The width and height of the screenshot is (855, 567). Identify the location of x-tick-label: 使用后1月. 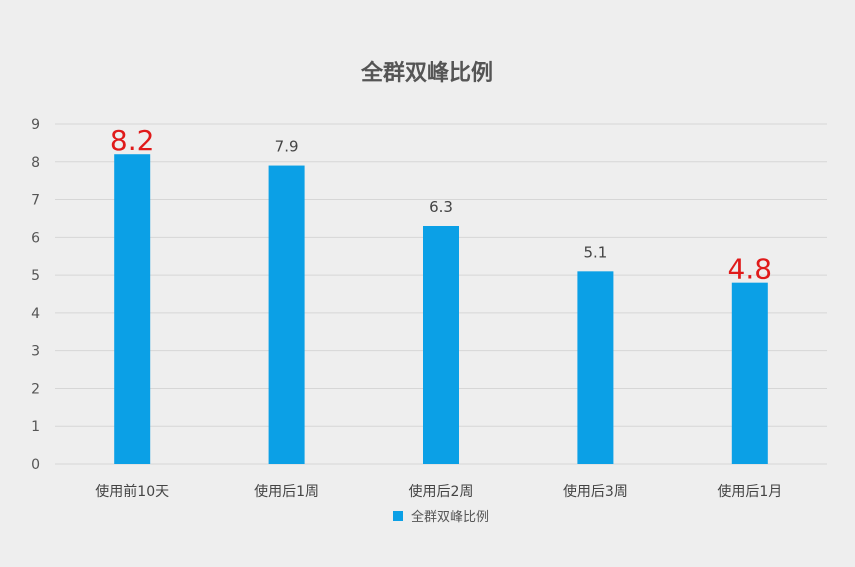
(749, 491).